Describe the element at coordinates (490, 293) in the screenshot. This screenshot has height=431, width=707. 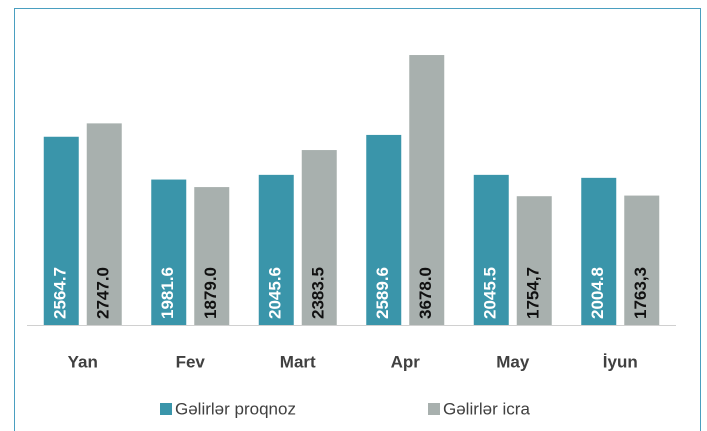
I see `data-label: 2045.5` at that location.